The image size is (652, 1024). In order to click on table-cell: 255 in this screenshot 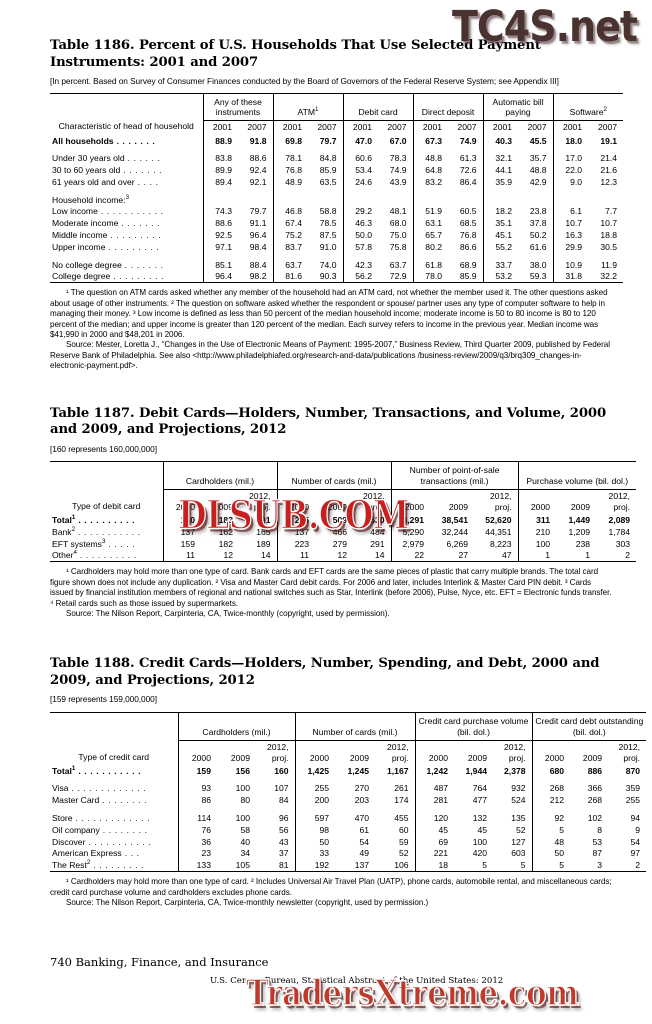, I will do `click(633, 800)`.